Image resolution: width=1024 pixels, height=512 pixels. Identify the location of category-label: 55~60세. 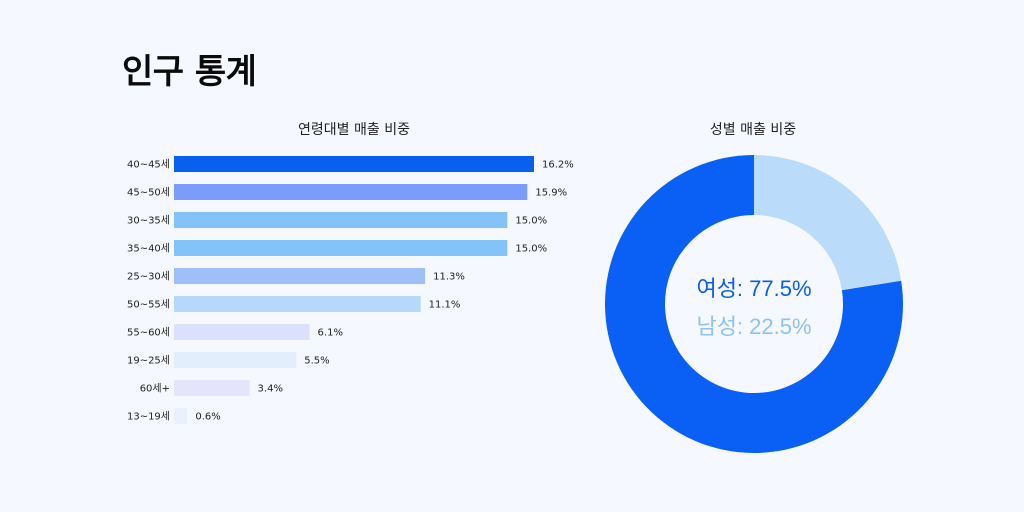
(148, 333).